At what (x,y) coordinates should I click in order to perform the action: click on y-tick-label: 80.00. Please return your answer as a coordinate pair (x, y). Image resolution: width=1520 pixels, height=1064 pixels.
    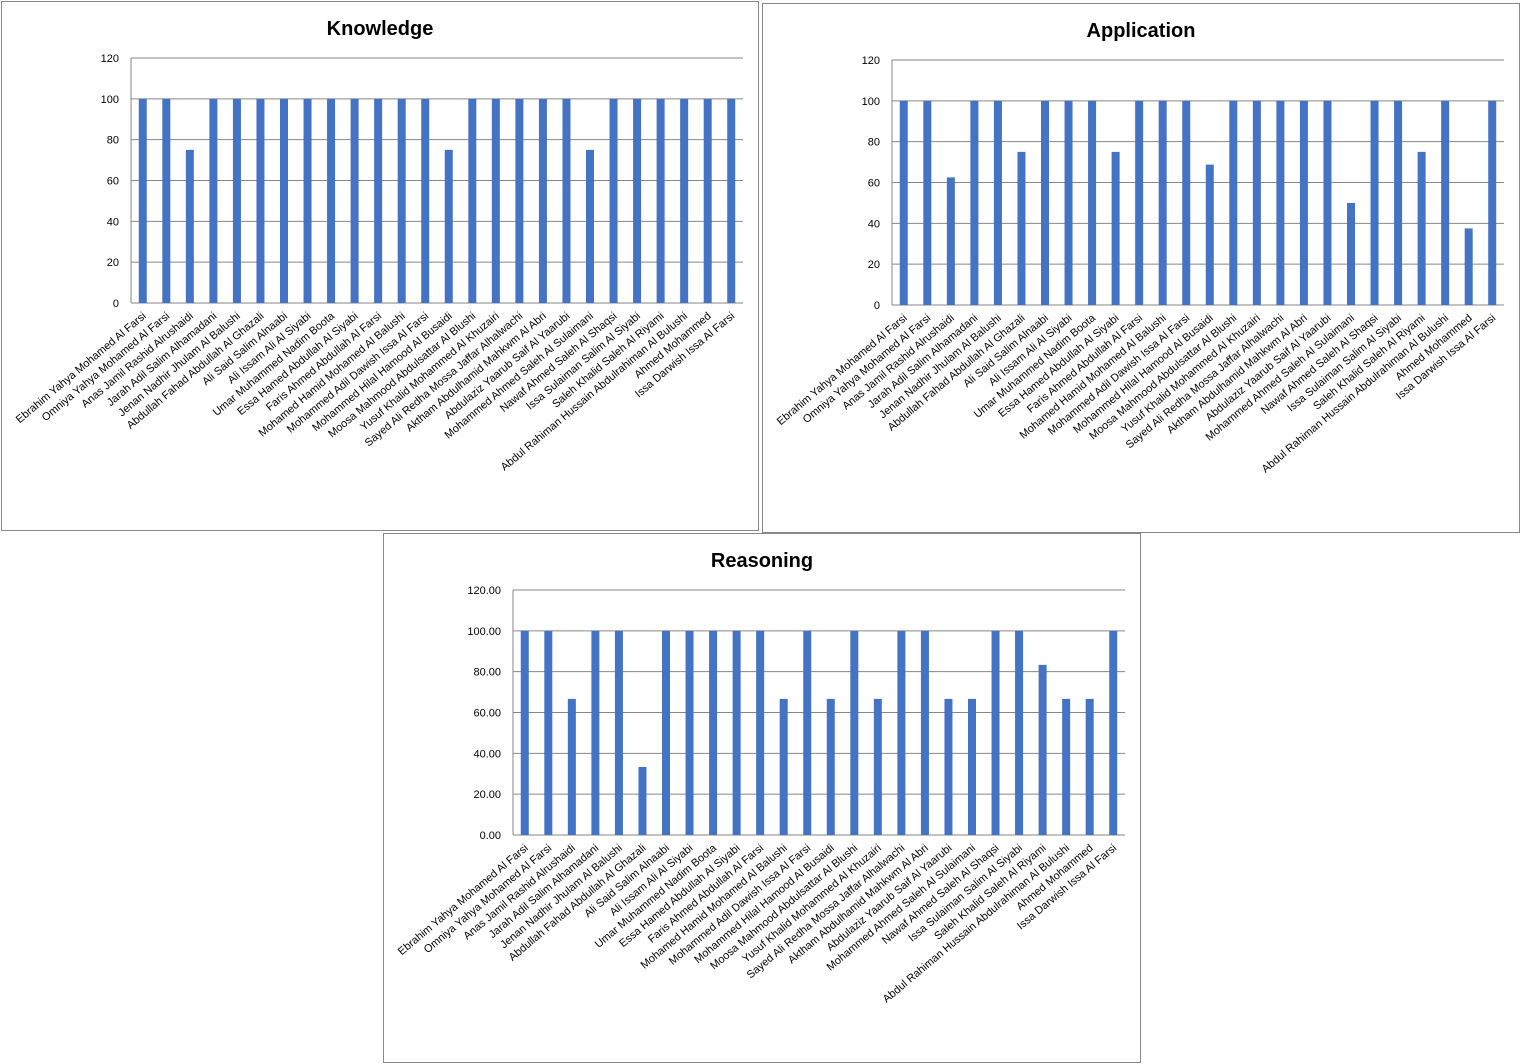
    Looking at the image, I should click on (487, 673).